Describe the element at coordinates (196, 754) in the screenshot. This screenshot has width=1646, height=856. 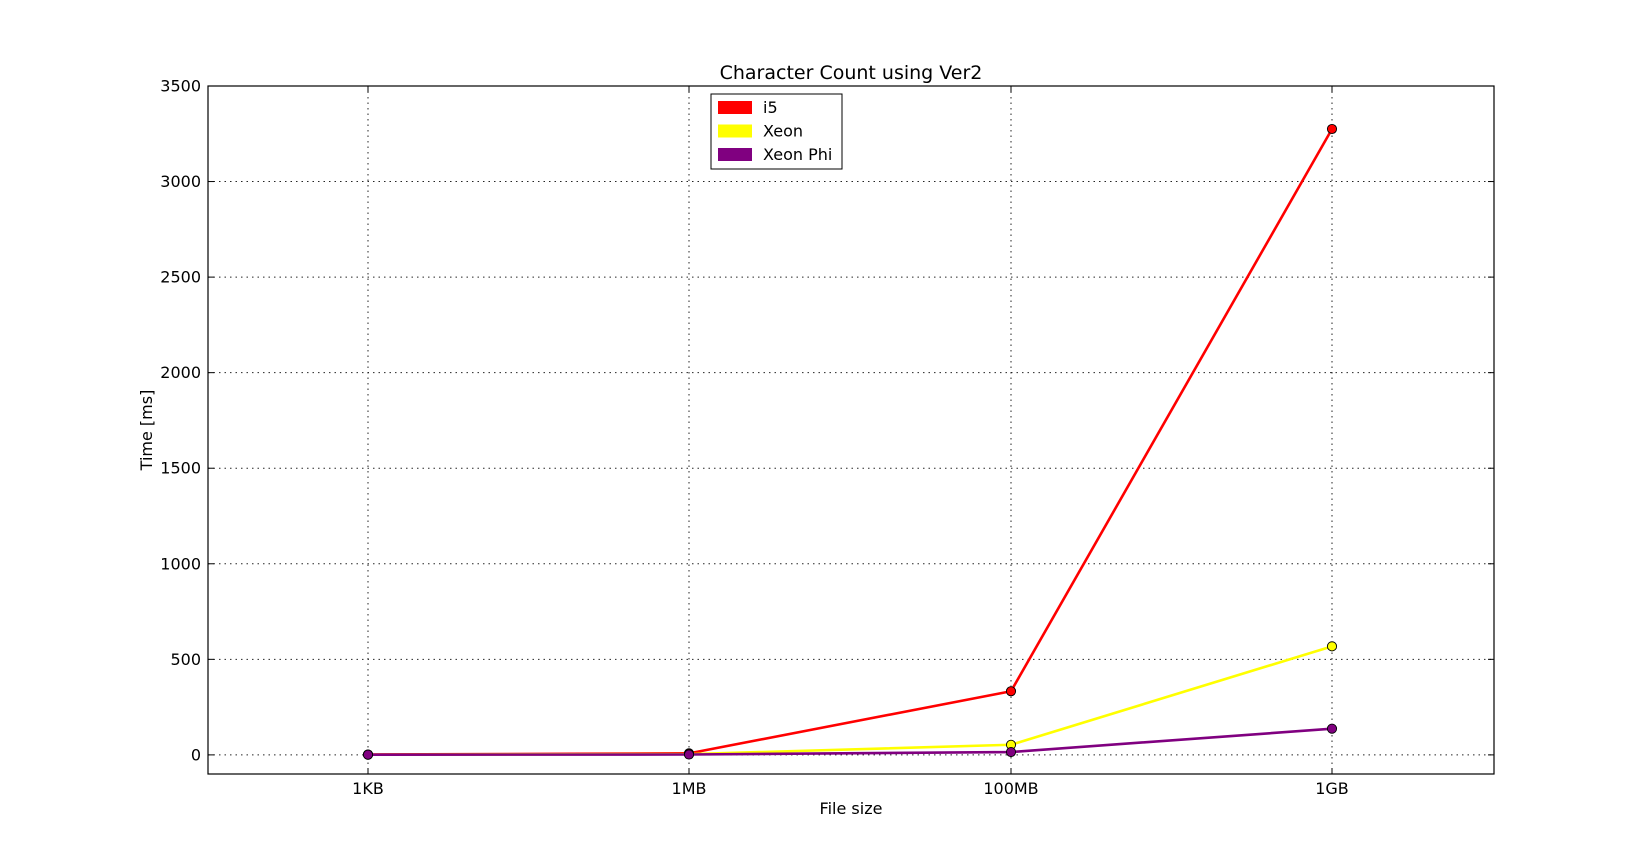
I see `y-tick-label: 0` at that location.